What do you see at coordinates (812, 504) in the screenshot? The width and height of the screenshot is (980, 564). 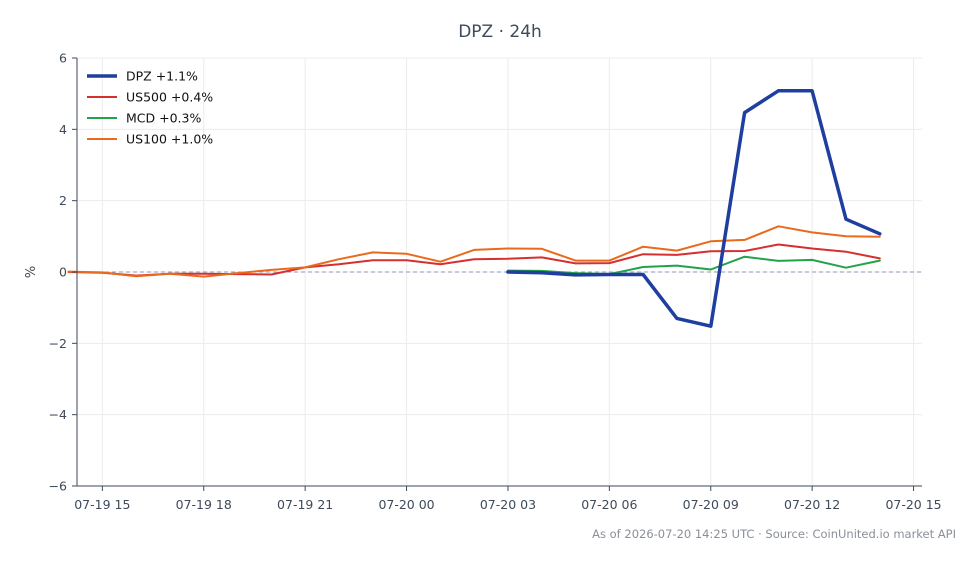 I see `x-tick-label: 07-20 12` at bounding box center [812, 504].